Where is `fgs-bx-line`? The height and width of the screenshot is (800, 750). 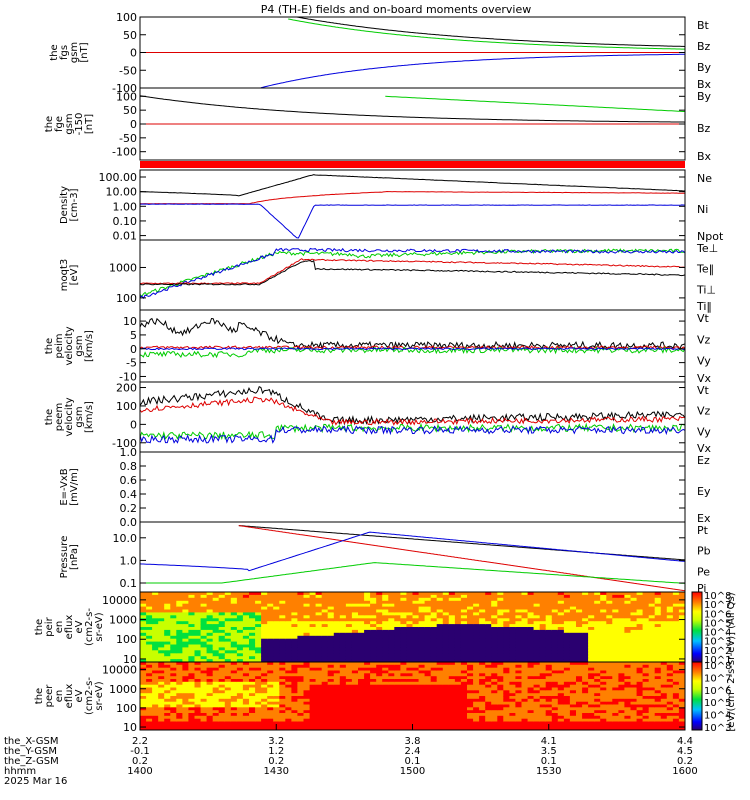 fgs-bx-line is located at coordinates (472, 70).